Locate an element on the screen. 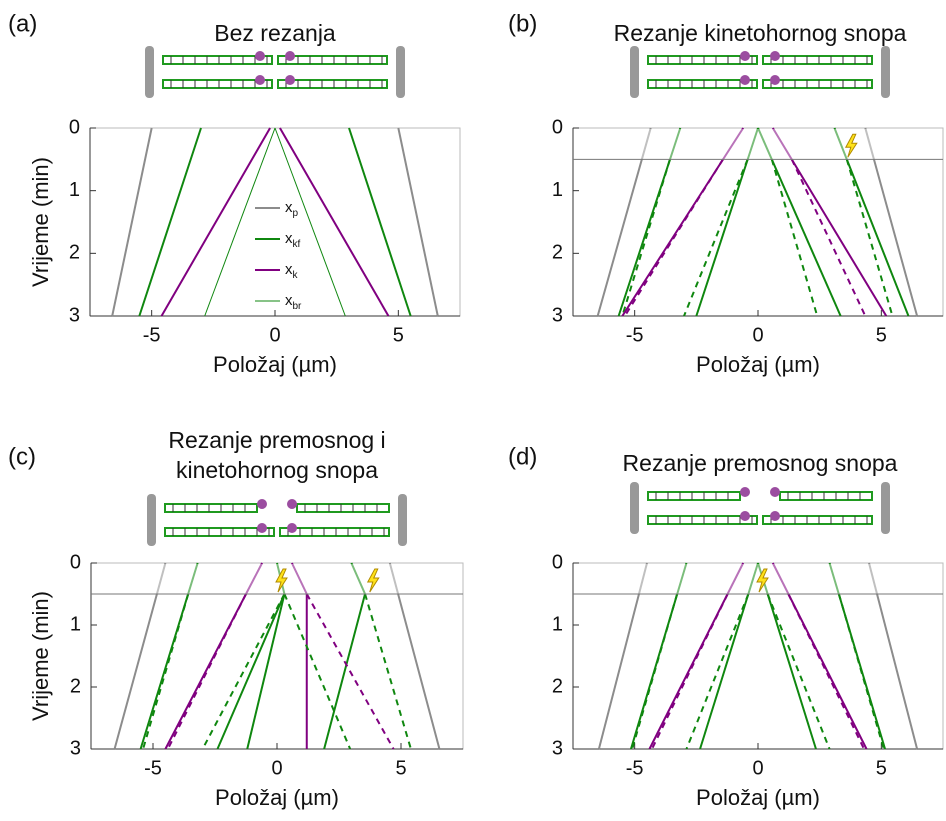 The height and width of the screenshot is (821, 946). legend-subscript: kf is located at coordinates (297, 244).